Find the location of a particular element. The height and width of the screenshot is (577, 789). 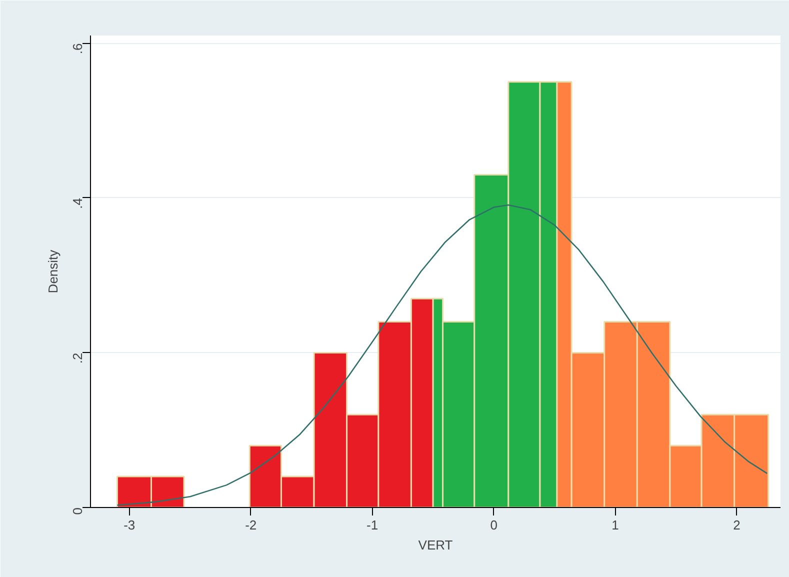

x-tick-label: -3 is located at coordinates (130, 525).